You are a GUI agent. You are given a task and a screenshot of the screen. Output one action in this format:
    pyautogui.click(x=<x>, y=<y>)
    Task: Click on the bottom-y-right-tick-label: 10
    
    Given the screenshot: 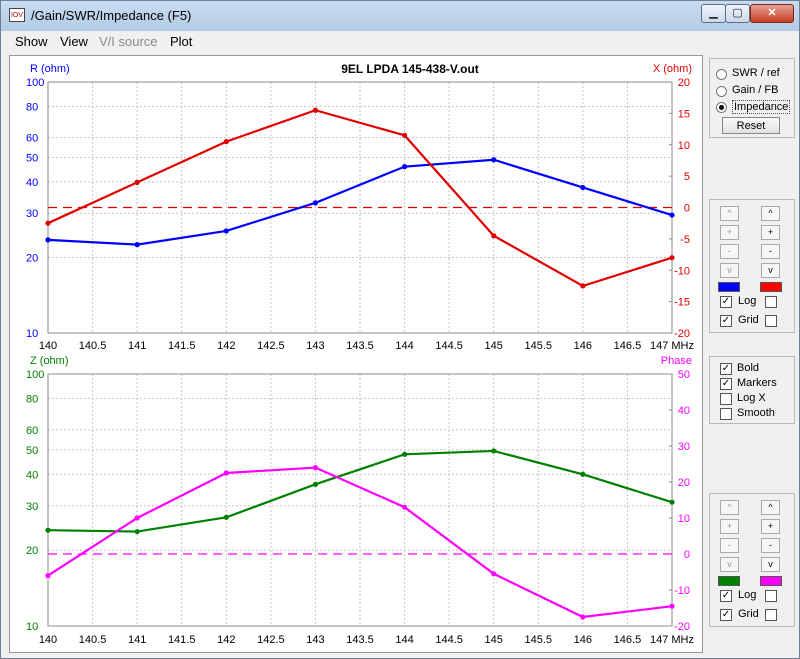 What is the action you would take?
    pyautogui.click(x=684, y=519)
    